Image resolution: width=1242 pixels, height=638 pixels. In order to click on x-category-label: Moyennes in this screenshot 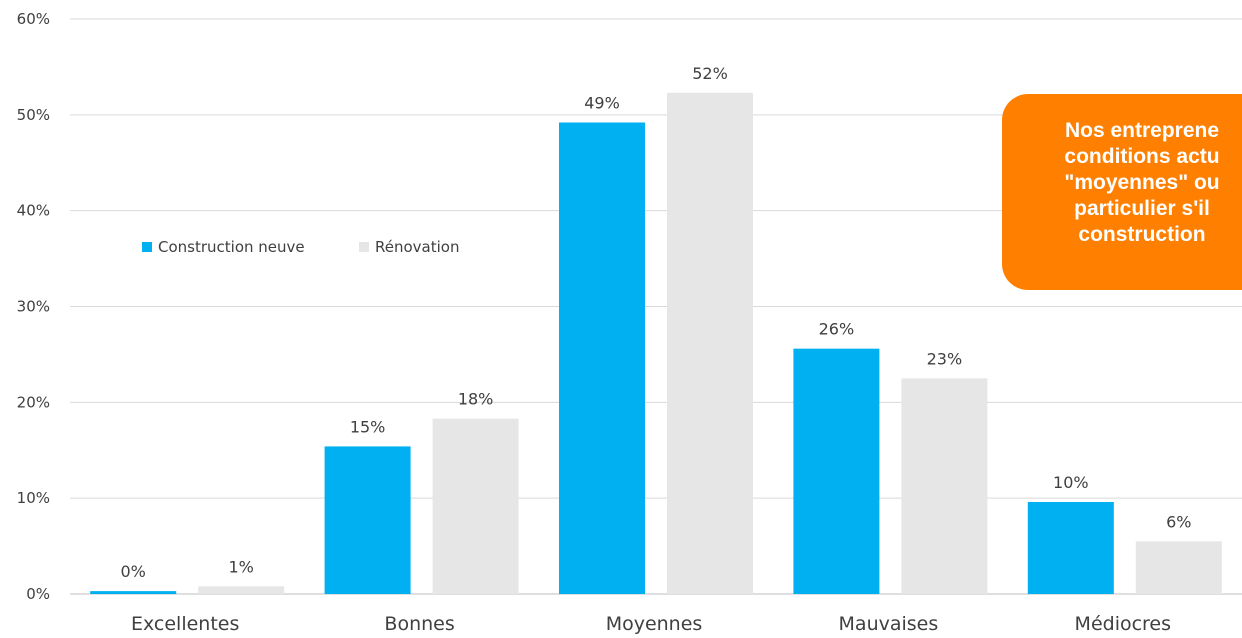, I will do `click(654, 624)`.